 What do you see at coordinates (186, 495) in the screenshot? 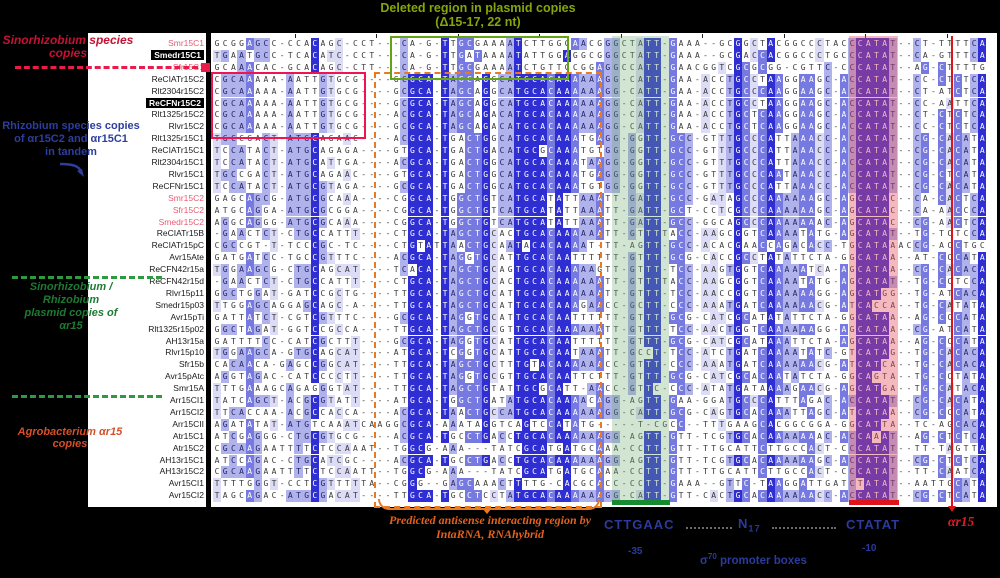
I see `sequence-label: Avr15CI2` at bounding box center [186, 495].